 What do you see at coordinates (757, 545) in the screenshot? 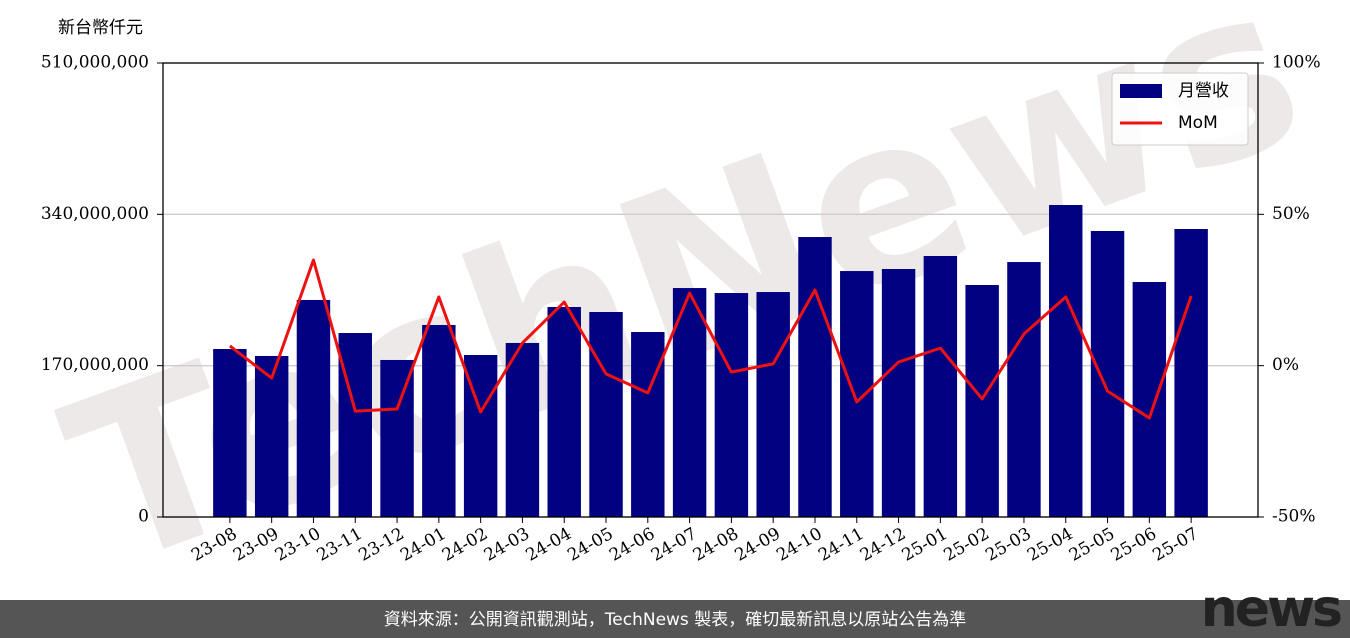
I see `x-tick-label: 24-09` at bounding box center [757, 545].